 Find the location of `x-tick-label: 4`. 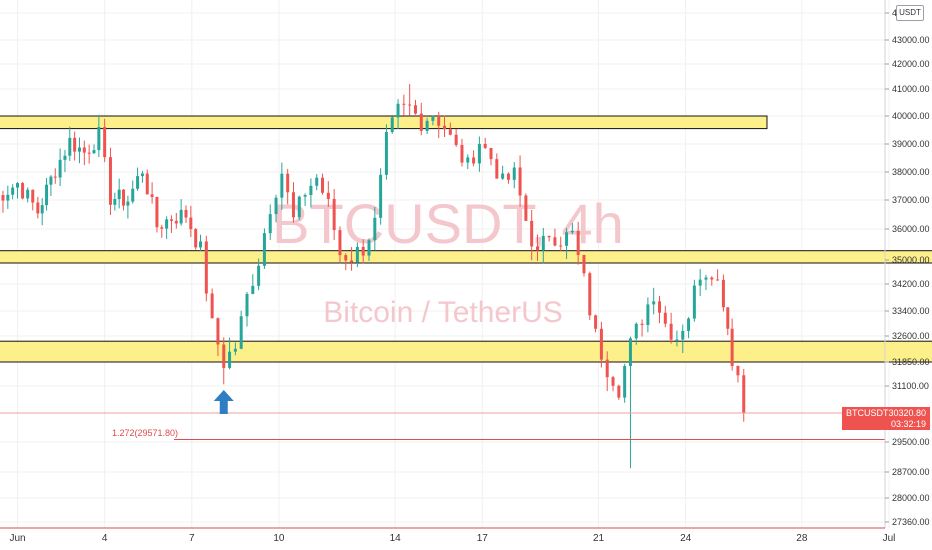

x-tick-label: 4 is located at coordinates (105, 538).